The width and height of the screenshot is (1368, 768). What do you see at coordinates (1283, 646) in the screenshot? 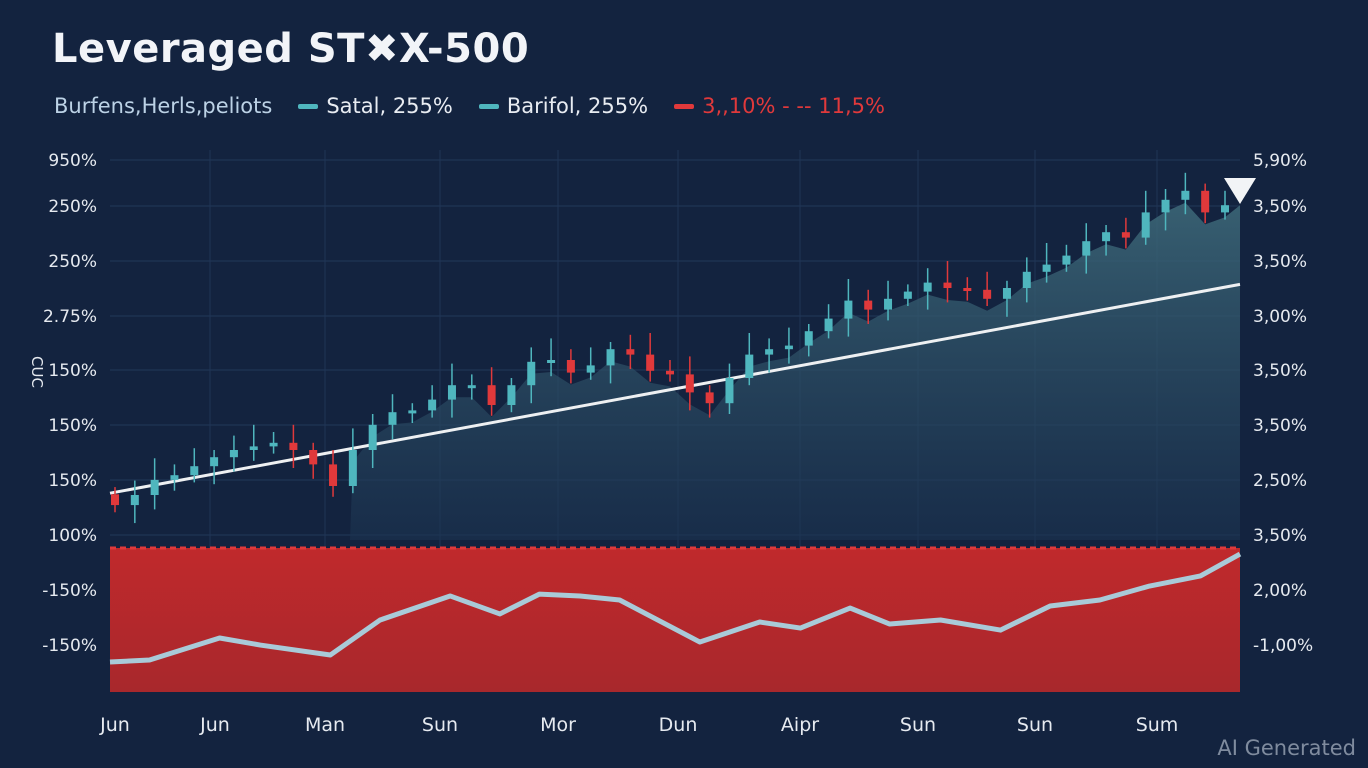
I see `y-tick-right: -1,00%` at bounding box center [1283, 646].